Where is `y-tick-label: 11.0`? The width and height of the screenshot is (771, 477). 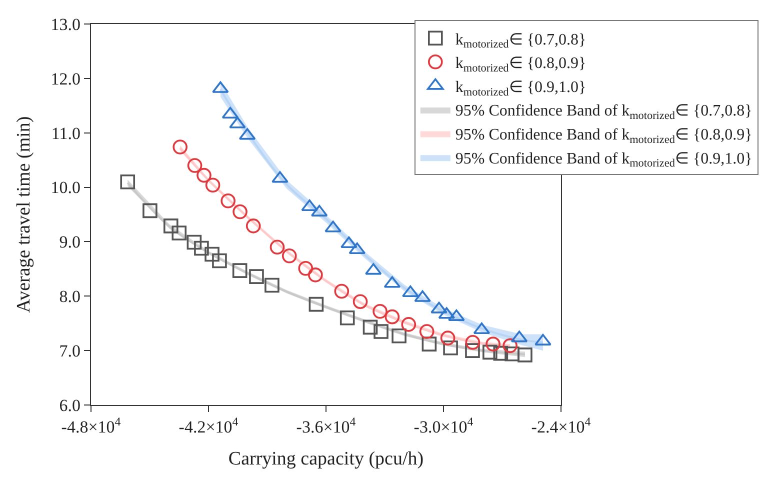 y-tick-label: 11.0 is located at coordinates (65, 133).